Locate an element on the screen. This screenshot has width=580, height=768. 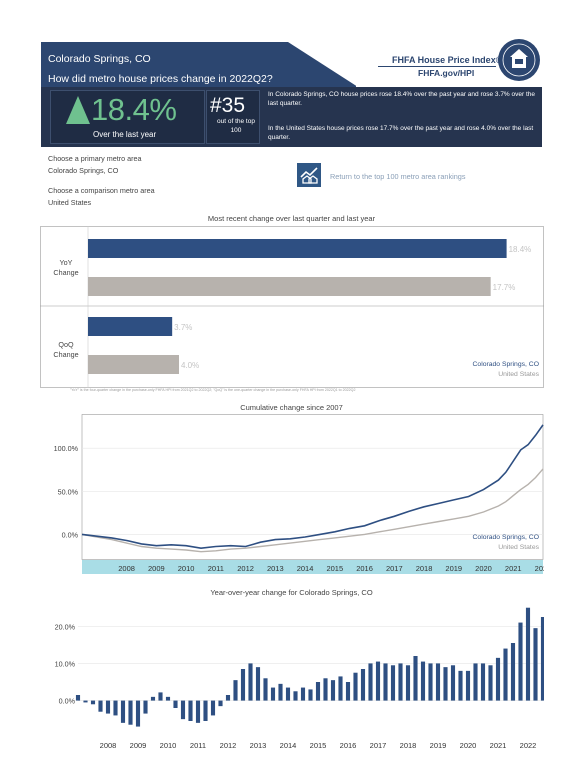
metro-title: Colorado Springs, CO is located at coordinates (99, 59).